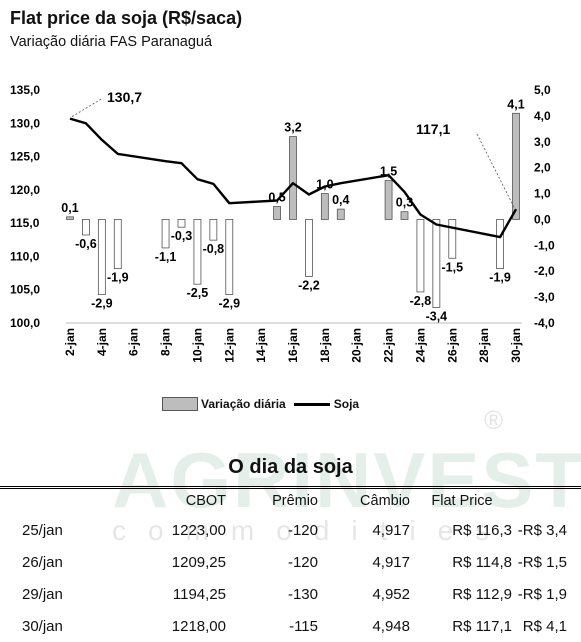 The height and width of the screenshot is (642, 581). I want to click on bar-data-label: -2,2, so click(309, 285).